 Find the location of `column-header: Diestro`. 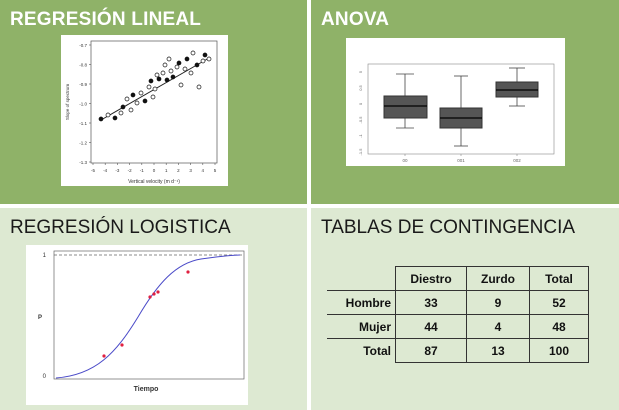

column-header: Diestro is located at coordinates (431, 278).